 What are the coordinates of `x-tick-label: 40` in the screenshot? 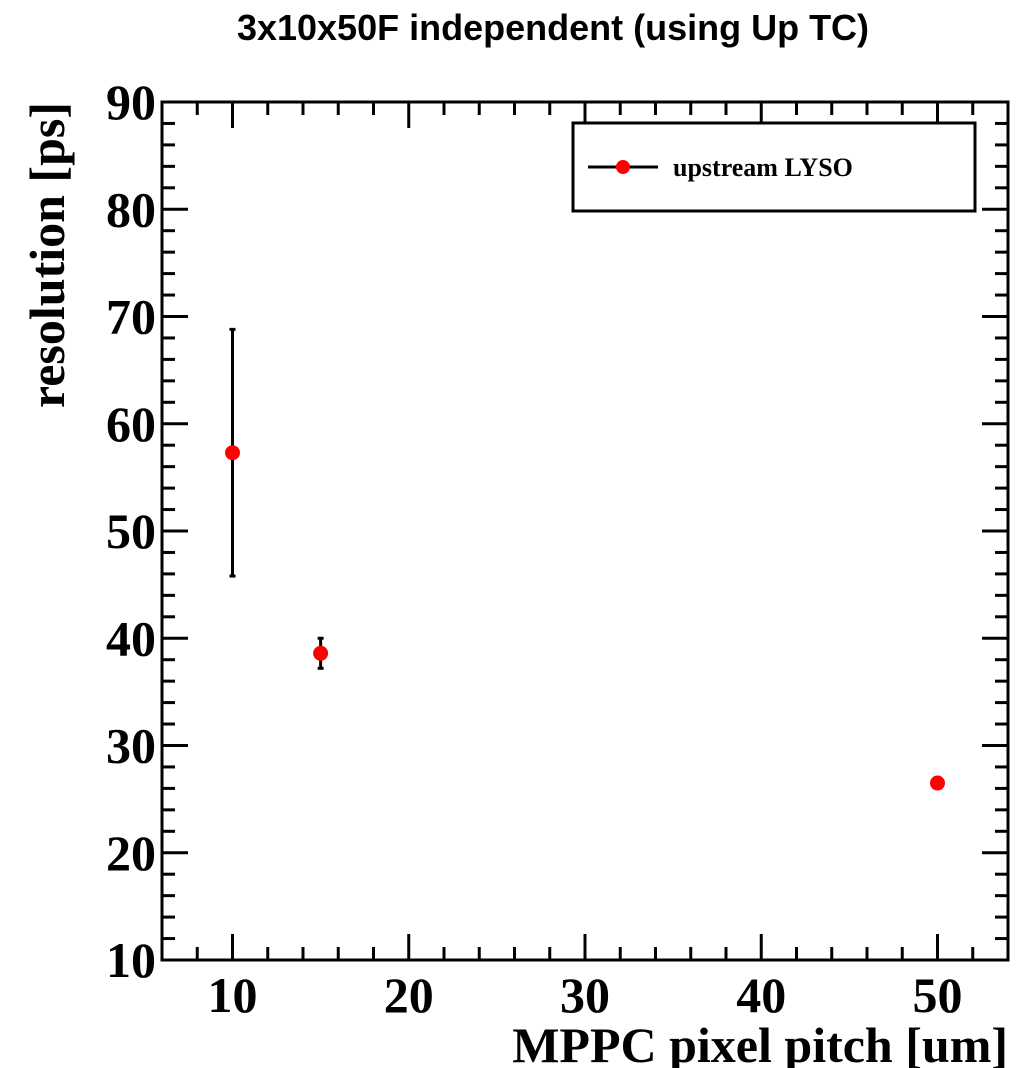 It's located at (761, 995).